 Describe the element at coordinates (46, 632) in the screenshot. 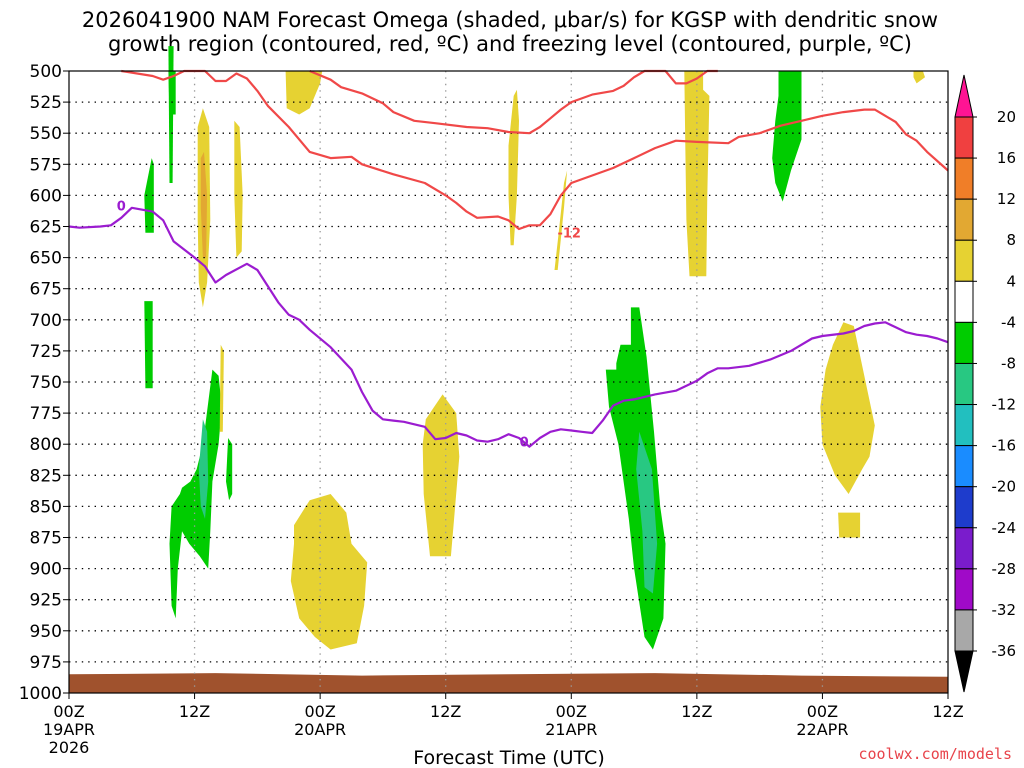

I see `y-tick-label: 950` at that location.